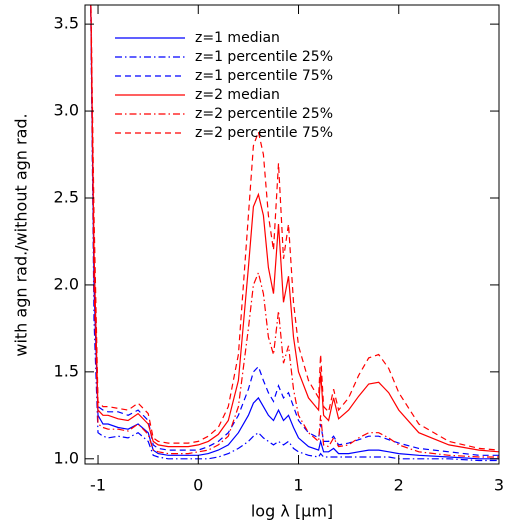 This screenshot has width=514, height=527. I want to click on y-tick-label: 3.5, so click(66, 23).